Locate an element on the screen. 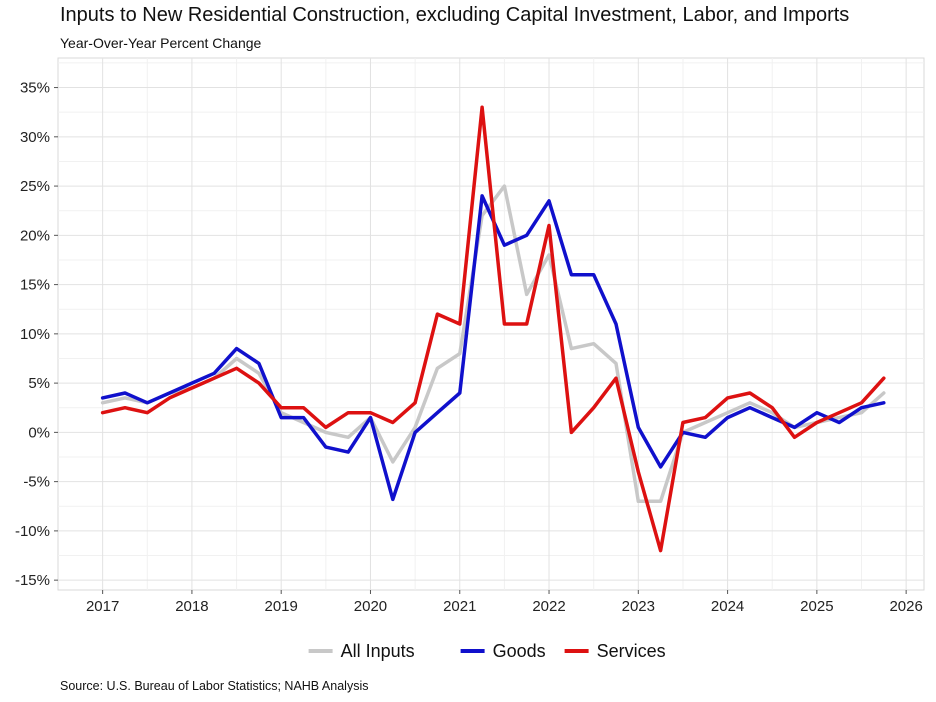 This screenshot has height=702, width=936. y-tick-label: 35% is located at coordinates (35, 88).